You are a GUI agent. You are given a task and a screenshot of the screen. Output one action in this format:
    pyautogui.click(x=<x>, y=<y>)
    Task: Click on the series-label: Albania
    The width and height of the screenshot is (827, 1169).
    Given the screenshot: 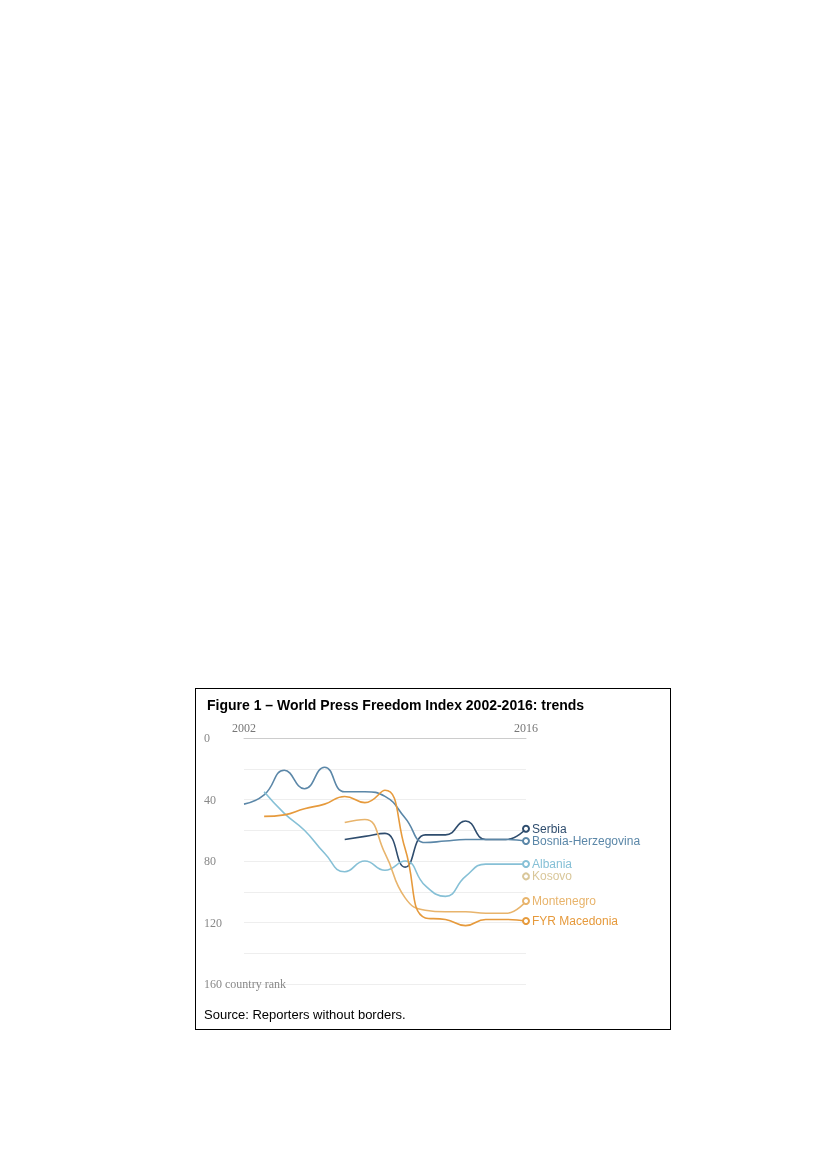 What is the action you would take?
    pyautogui.click(x=552, y=864)
    